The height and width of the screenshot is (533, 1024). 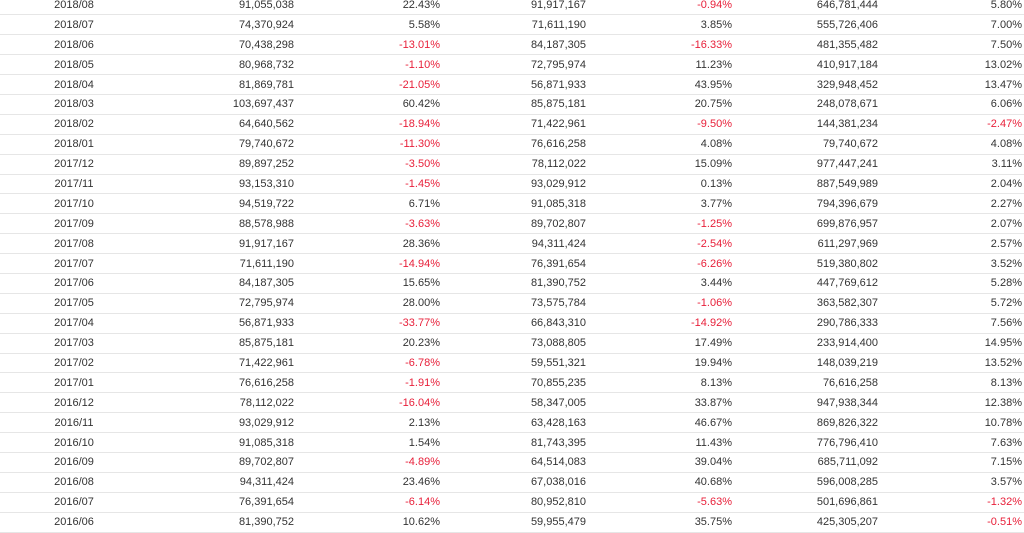 I want to click on value-b-cell: 76,616,258, so click(x=513, y=144).